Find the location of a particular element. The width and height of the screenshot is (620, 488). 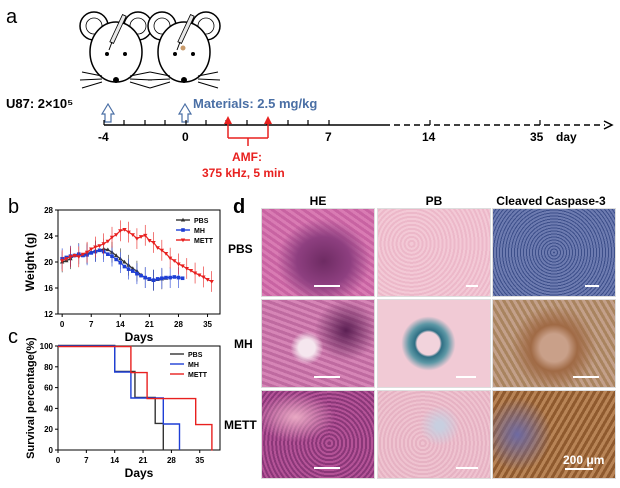

weight-ytick-label-28: 28 is located at coordinates (48, 210).